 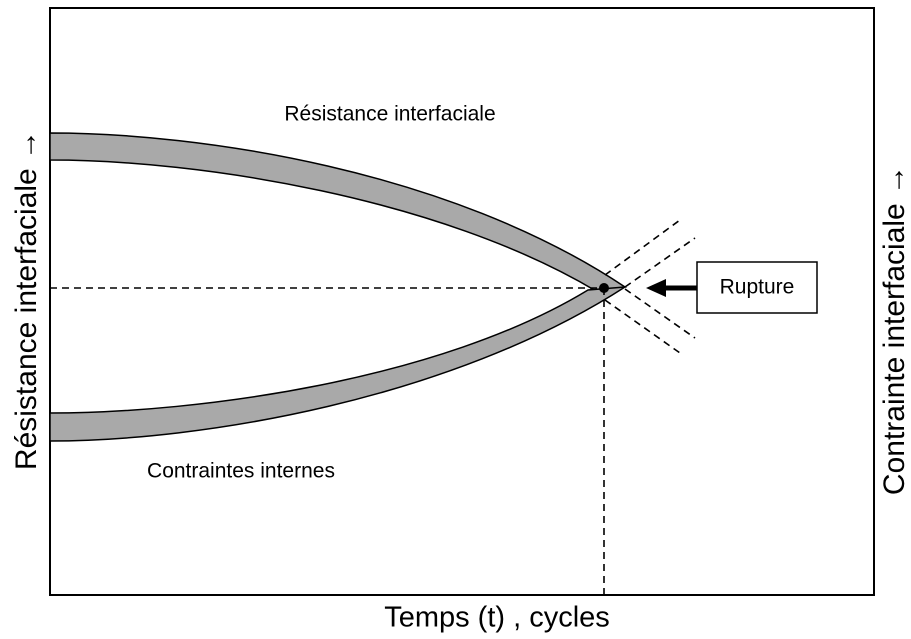 I want to click on curve-label: Contraintes internes, so click(x=241, y=471).